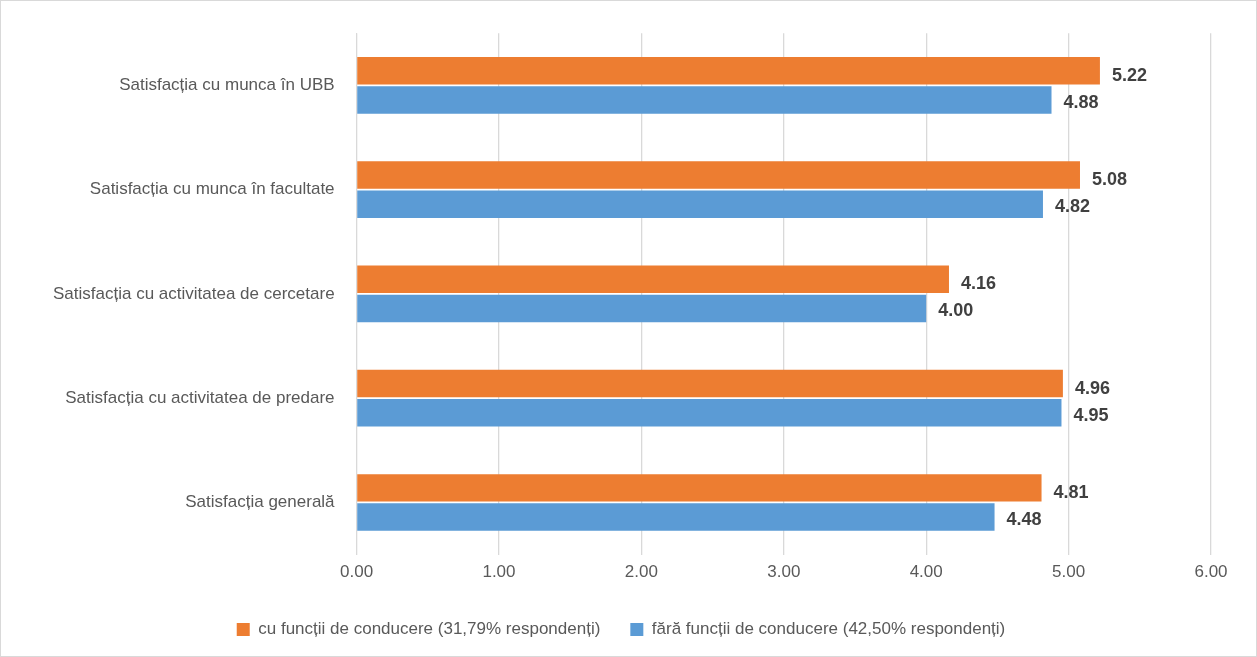 The height and width of the screenshot is (657, 1257). What do you see at coordinates (784, 572) in the screenshot?
I see `x-tick-label: 3.00` at bounding box center [784, 572].